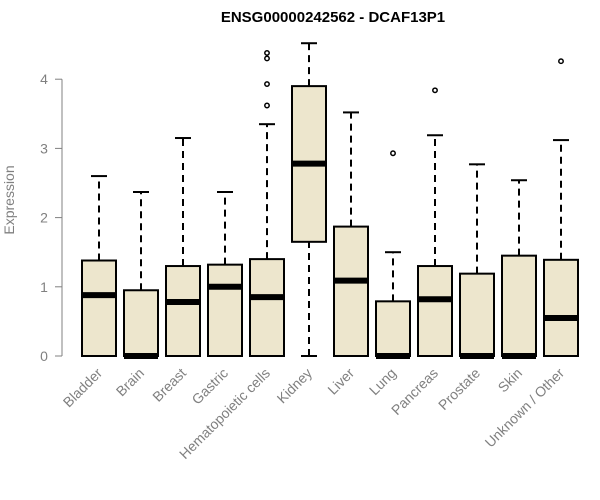 Image resolution: width=600 pixels, height=500 pixels. What do you see at coordinates (9, 199) in the screenshot?
I see `y-axis-title: Expression` at bounding box center [9, 199].